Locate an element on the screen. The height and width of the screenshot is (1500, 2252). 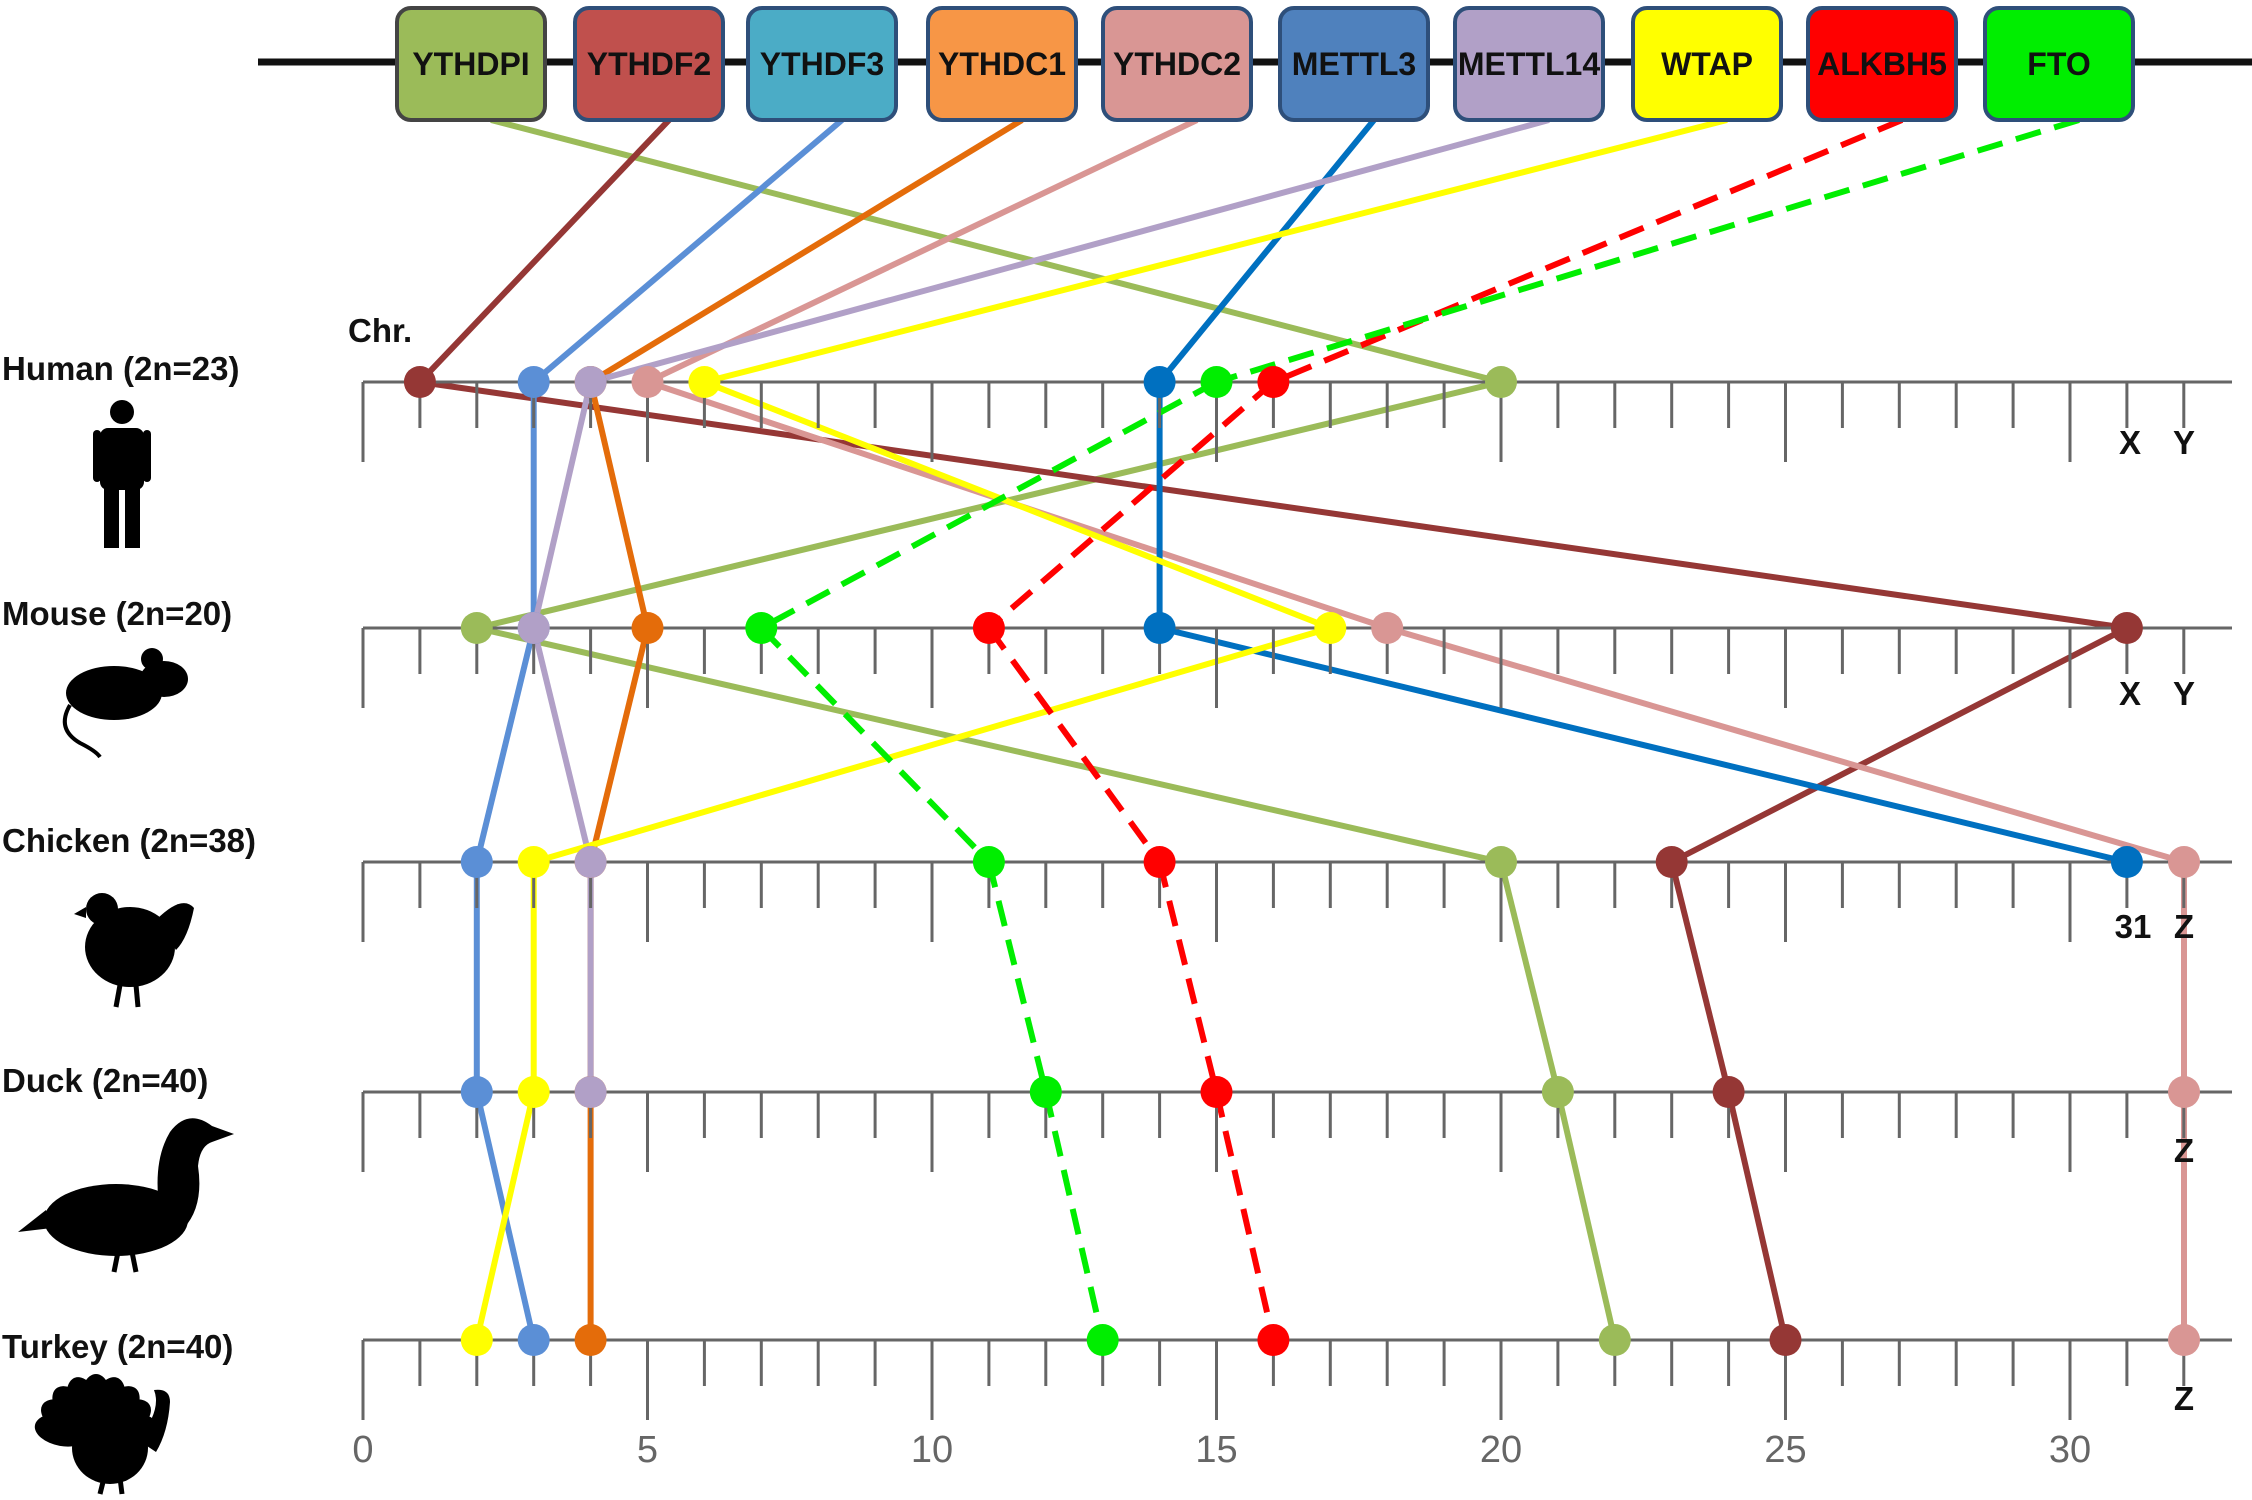
species-label: Human (2n=23) is located at coordinates (120, 368).